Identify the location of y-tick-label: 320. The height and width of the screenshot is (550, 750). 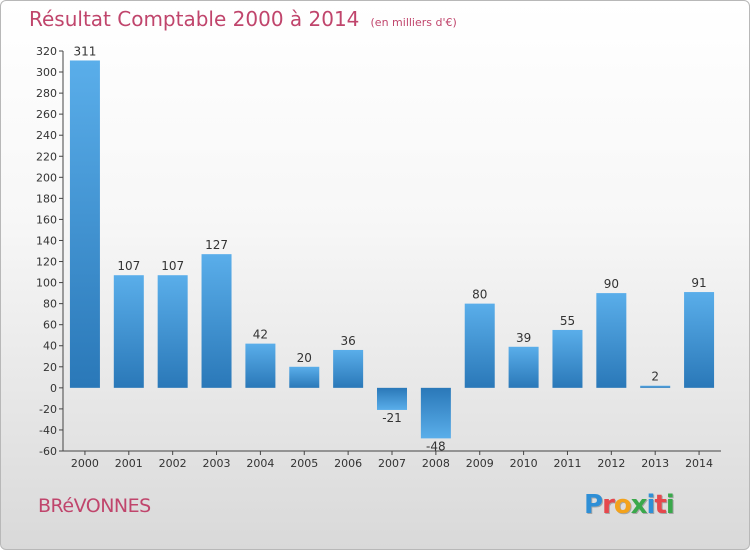
(46, 51).